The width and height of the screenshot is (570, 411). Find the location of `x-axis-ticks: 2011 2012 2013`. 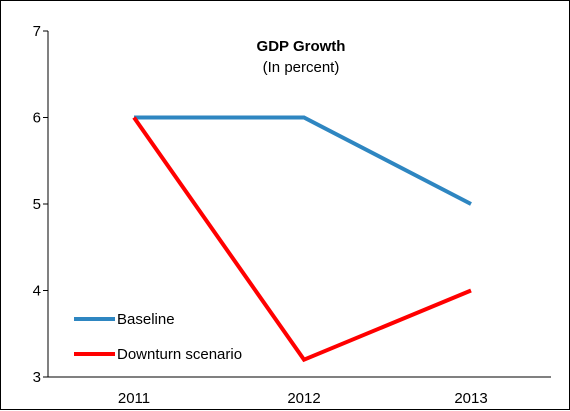

x-axis-ticks: 2011 2012 2013 is located at coordinates (303, 398).